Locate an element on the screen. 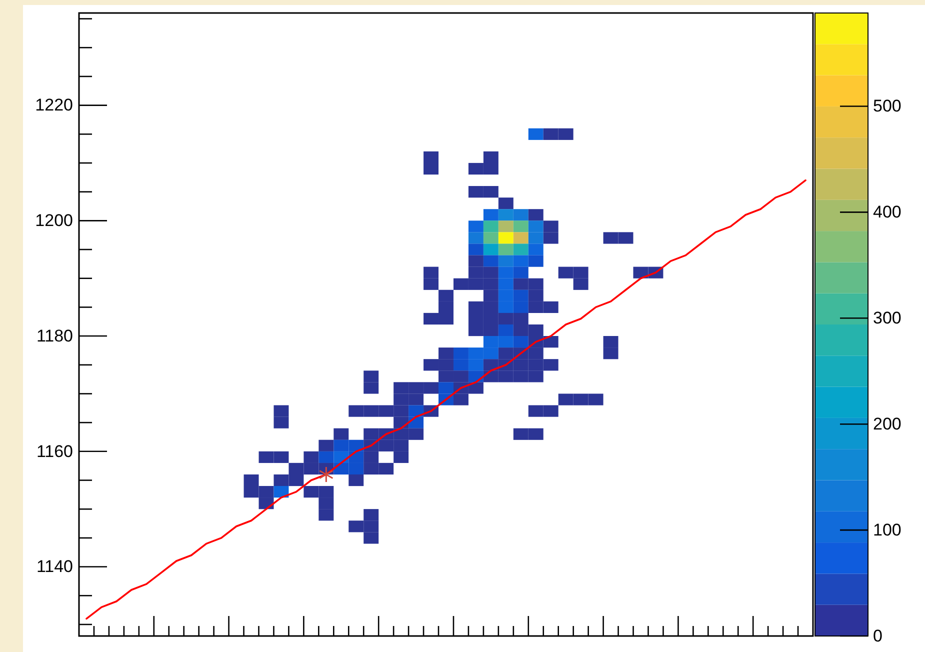  color-bar-label: 0 is located at coordinates (877, 636).